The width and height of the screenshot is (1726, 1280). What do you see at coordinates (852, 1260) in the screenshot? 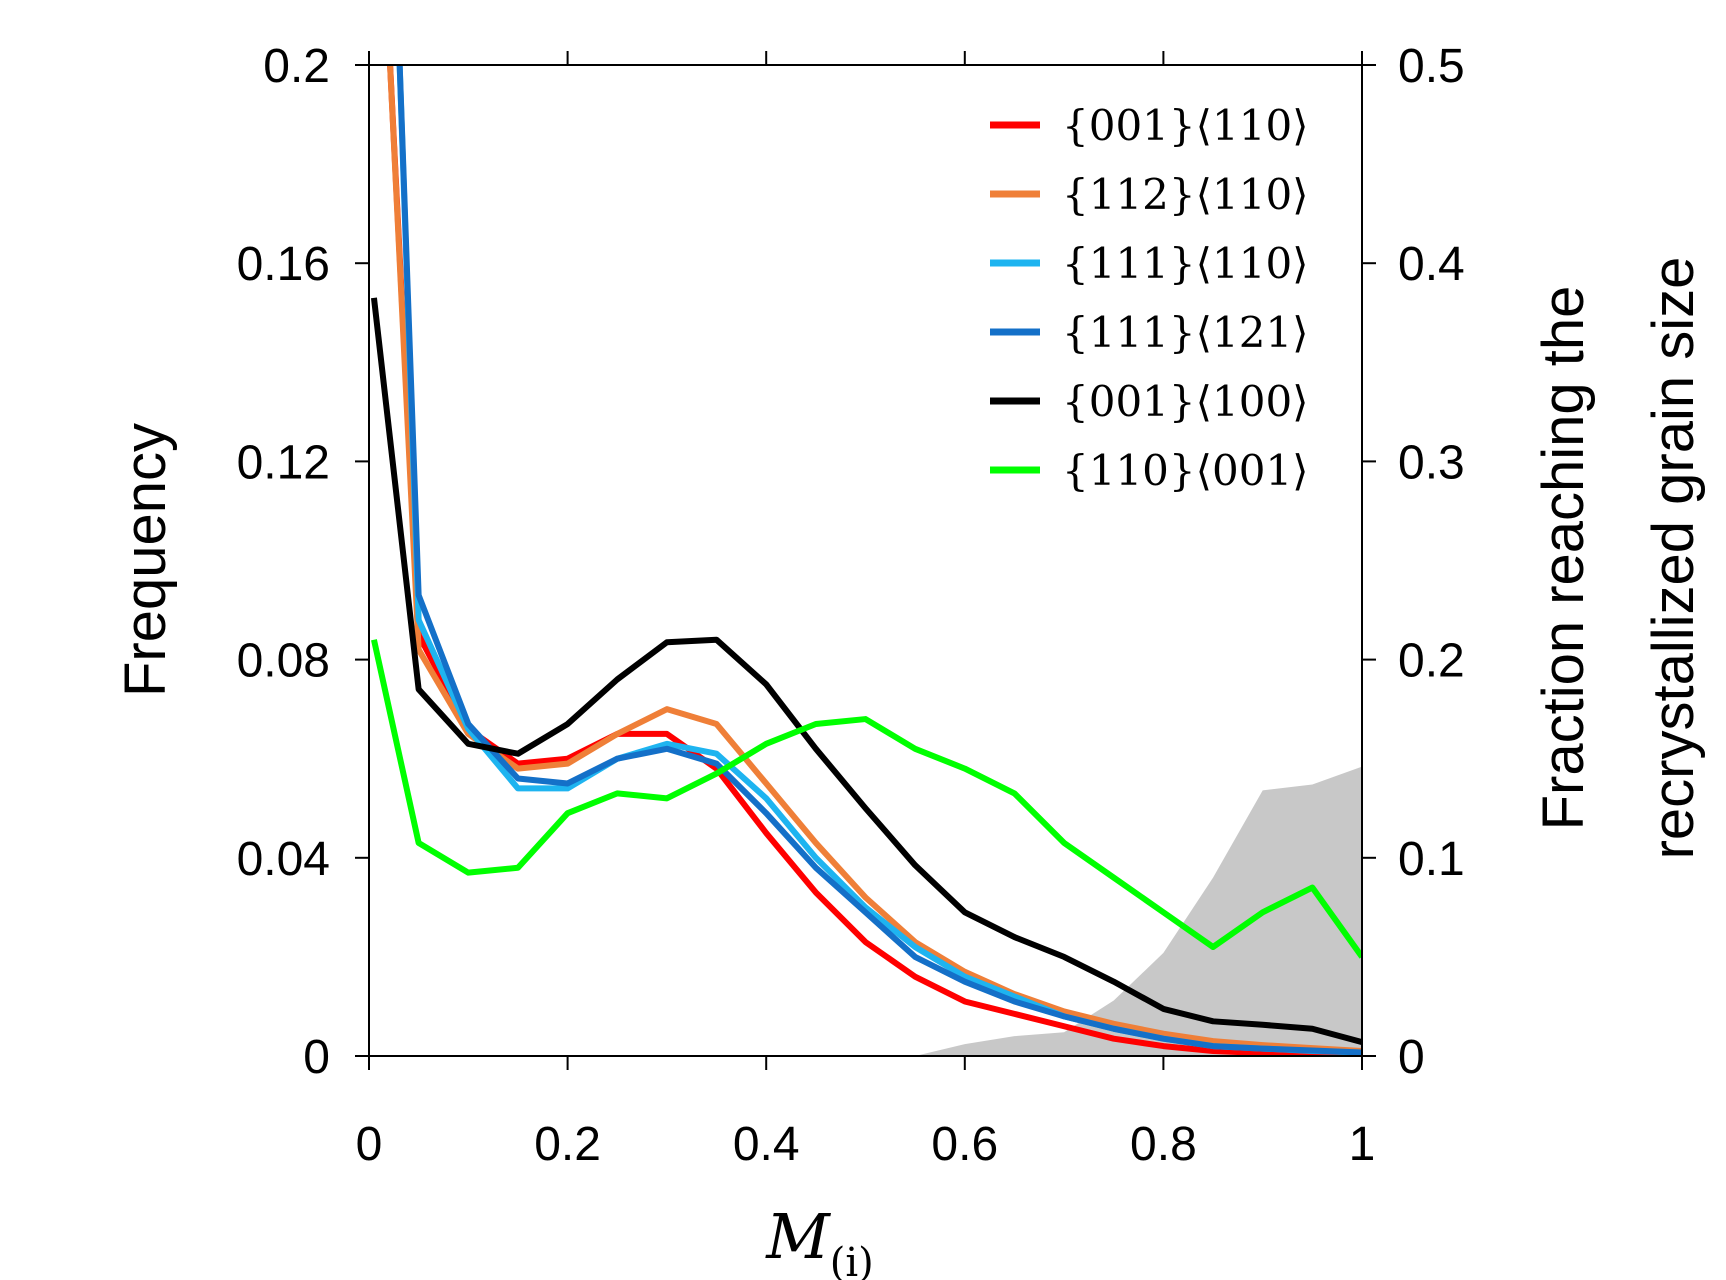
I see `x-axis-title-sub: (i)` at bounding box center [852, 1260].